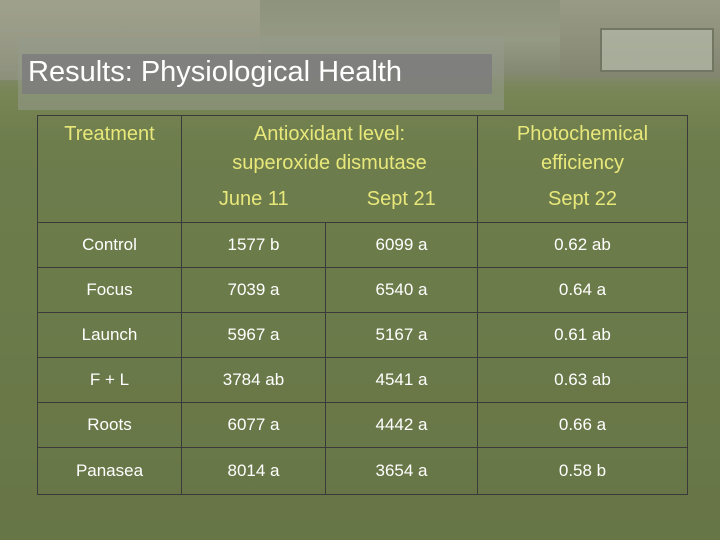 This screenshot has height=540, width=720. I want to click on date-june: June 11, so click(253, 200).